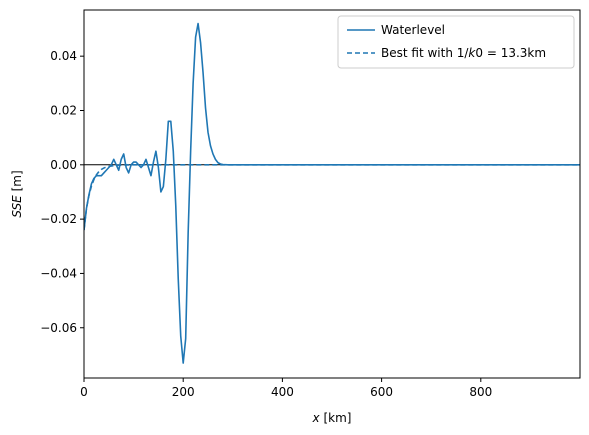 The width and height of the screenshot is (589, 435). What do you see at coordinates (84, 392) in the screenshot?
I see `x-tick-label: 0` at bounding box center [84, 392].